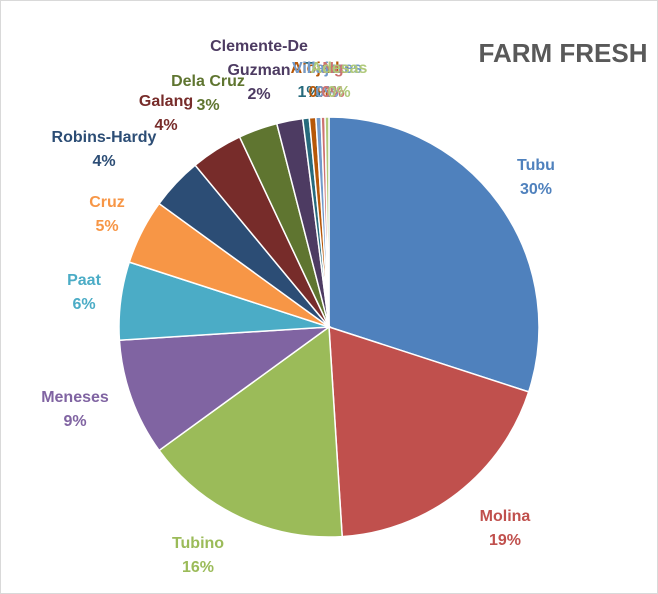 This screenshot has width=658, height=594. Describe the element at coordinates (308, 80) in the screenshot. I see `data-label-t: T 1%` at that location.